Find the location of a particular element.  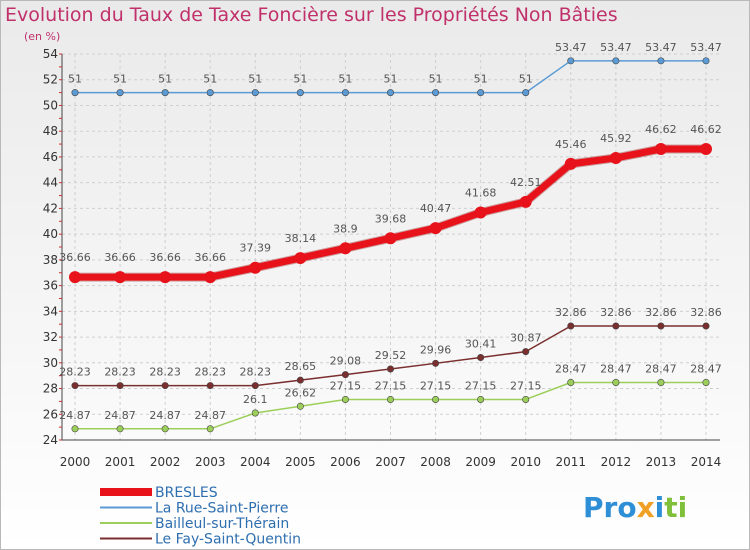

data-label-bresles: 42.51 is located at coordinates (526, 182).